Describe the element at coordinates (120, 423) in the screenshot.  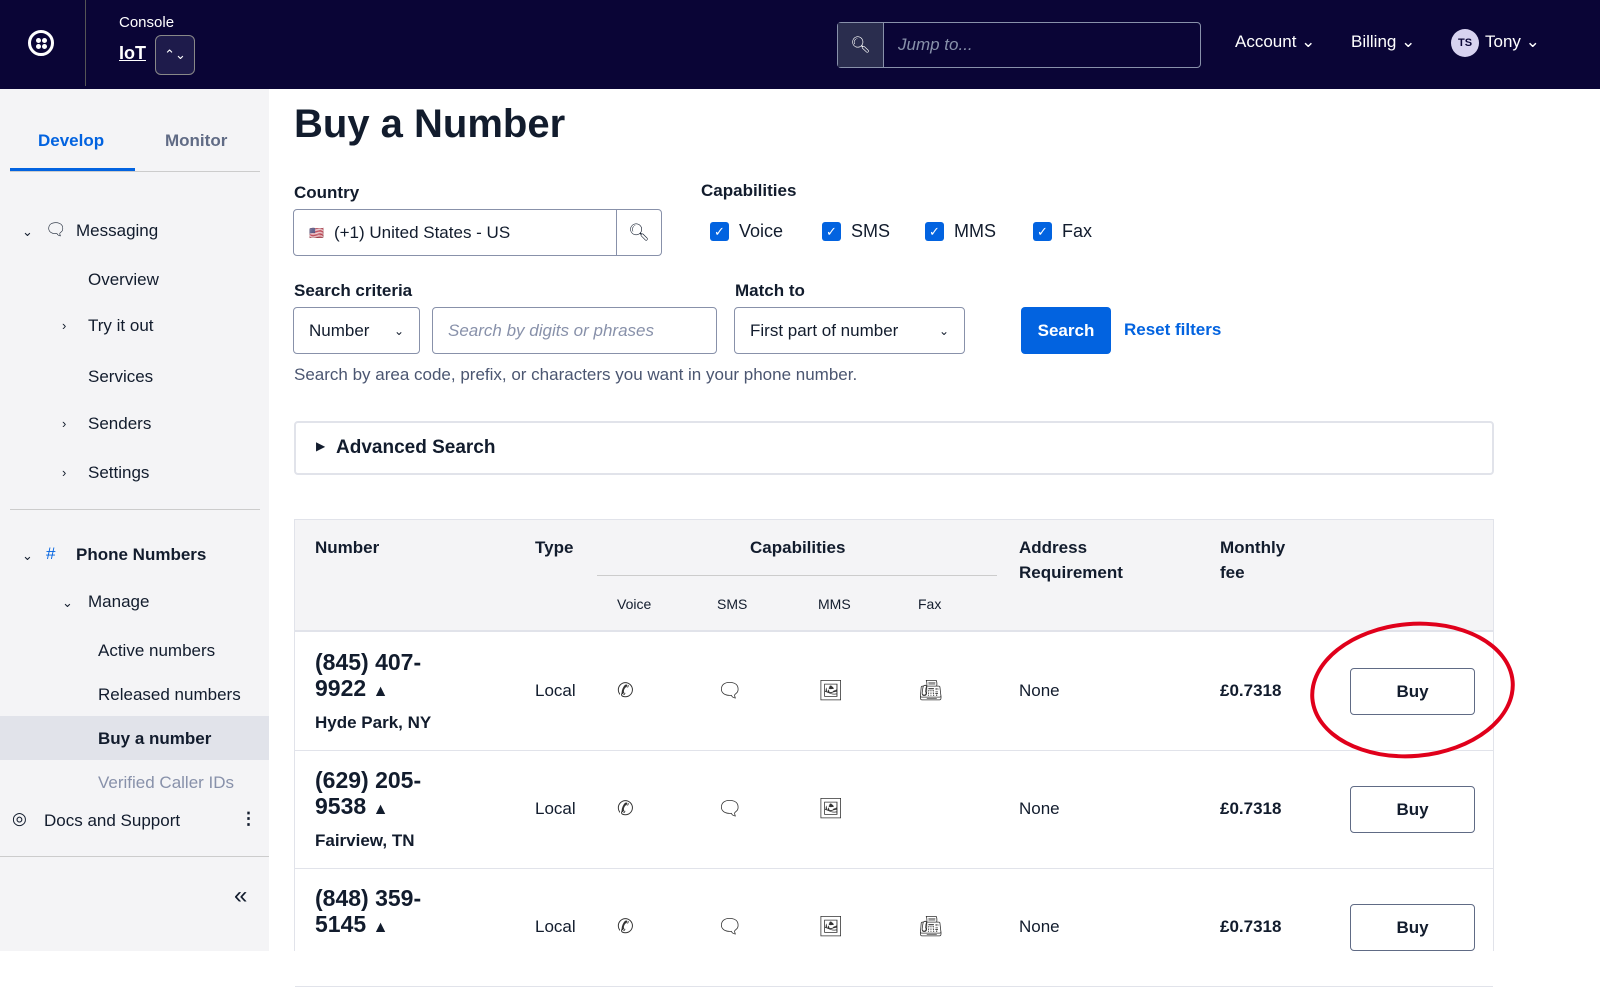
I see `sidebar-item-senders: Senders` at that location.